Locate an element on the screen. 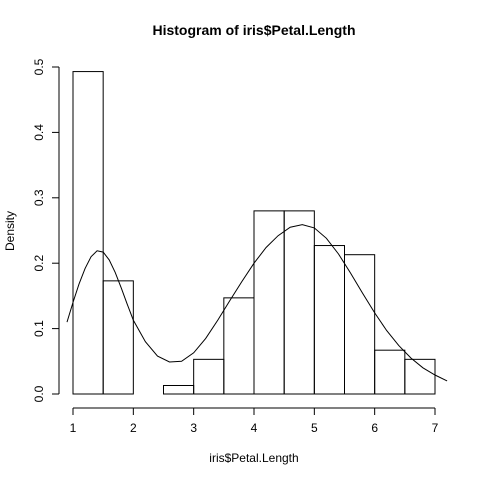 Image resolution: width=480 pixels, height=480 pixels. x-tick-label-7: 7 is located at coordinates (435, 428).